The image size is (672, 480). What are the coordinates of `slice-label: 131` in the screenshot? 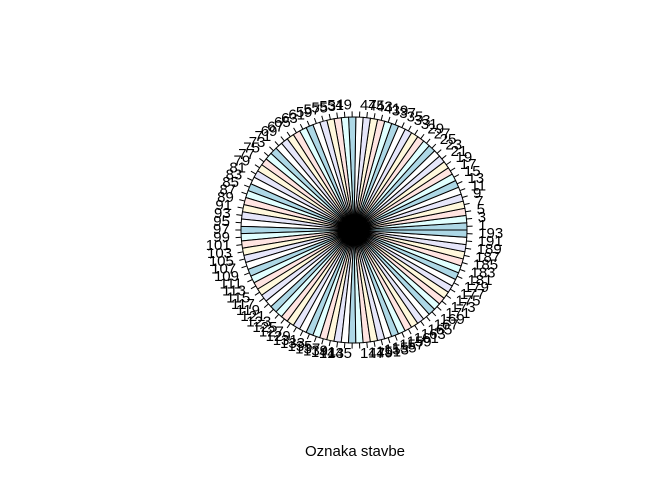 It's located at (285, 340).